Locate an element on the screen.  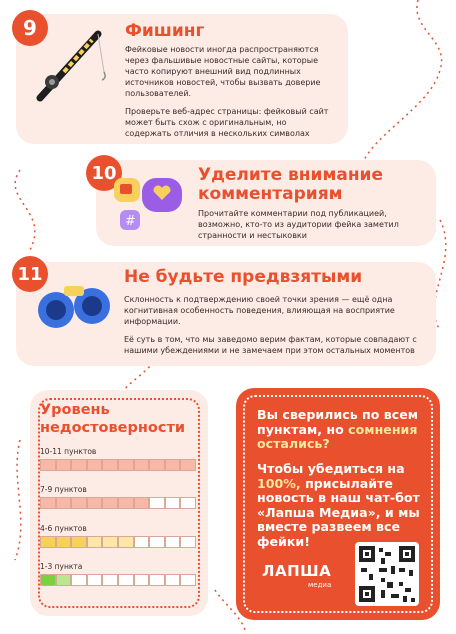
cta-dotted-border is located at coordinates (338, 504).